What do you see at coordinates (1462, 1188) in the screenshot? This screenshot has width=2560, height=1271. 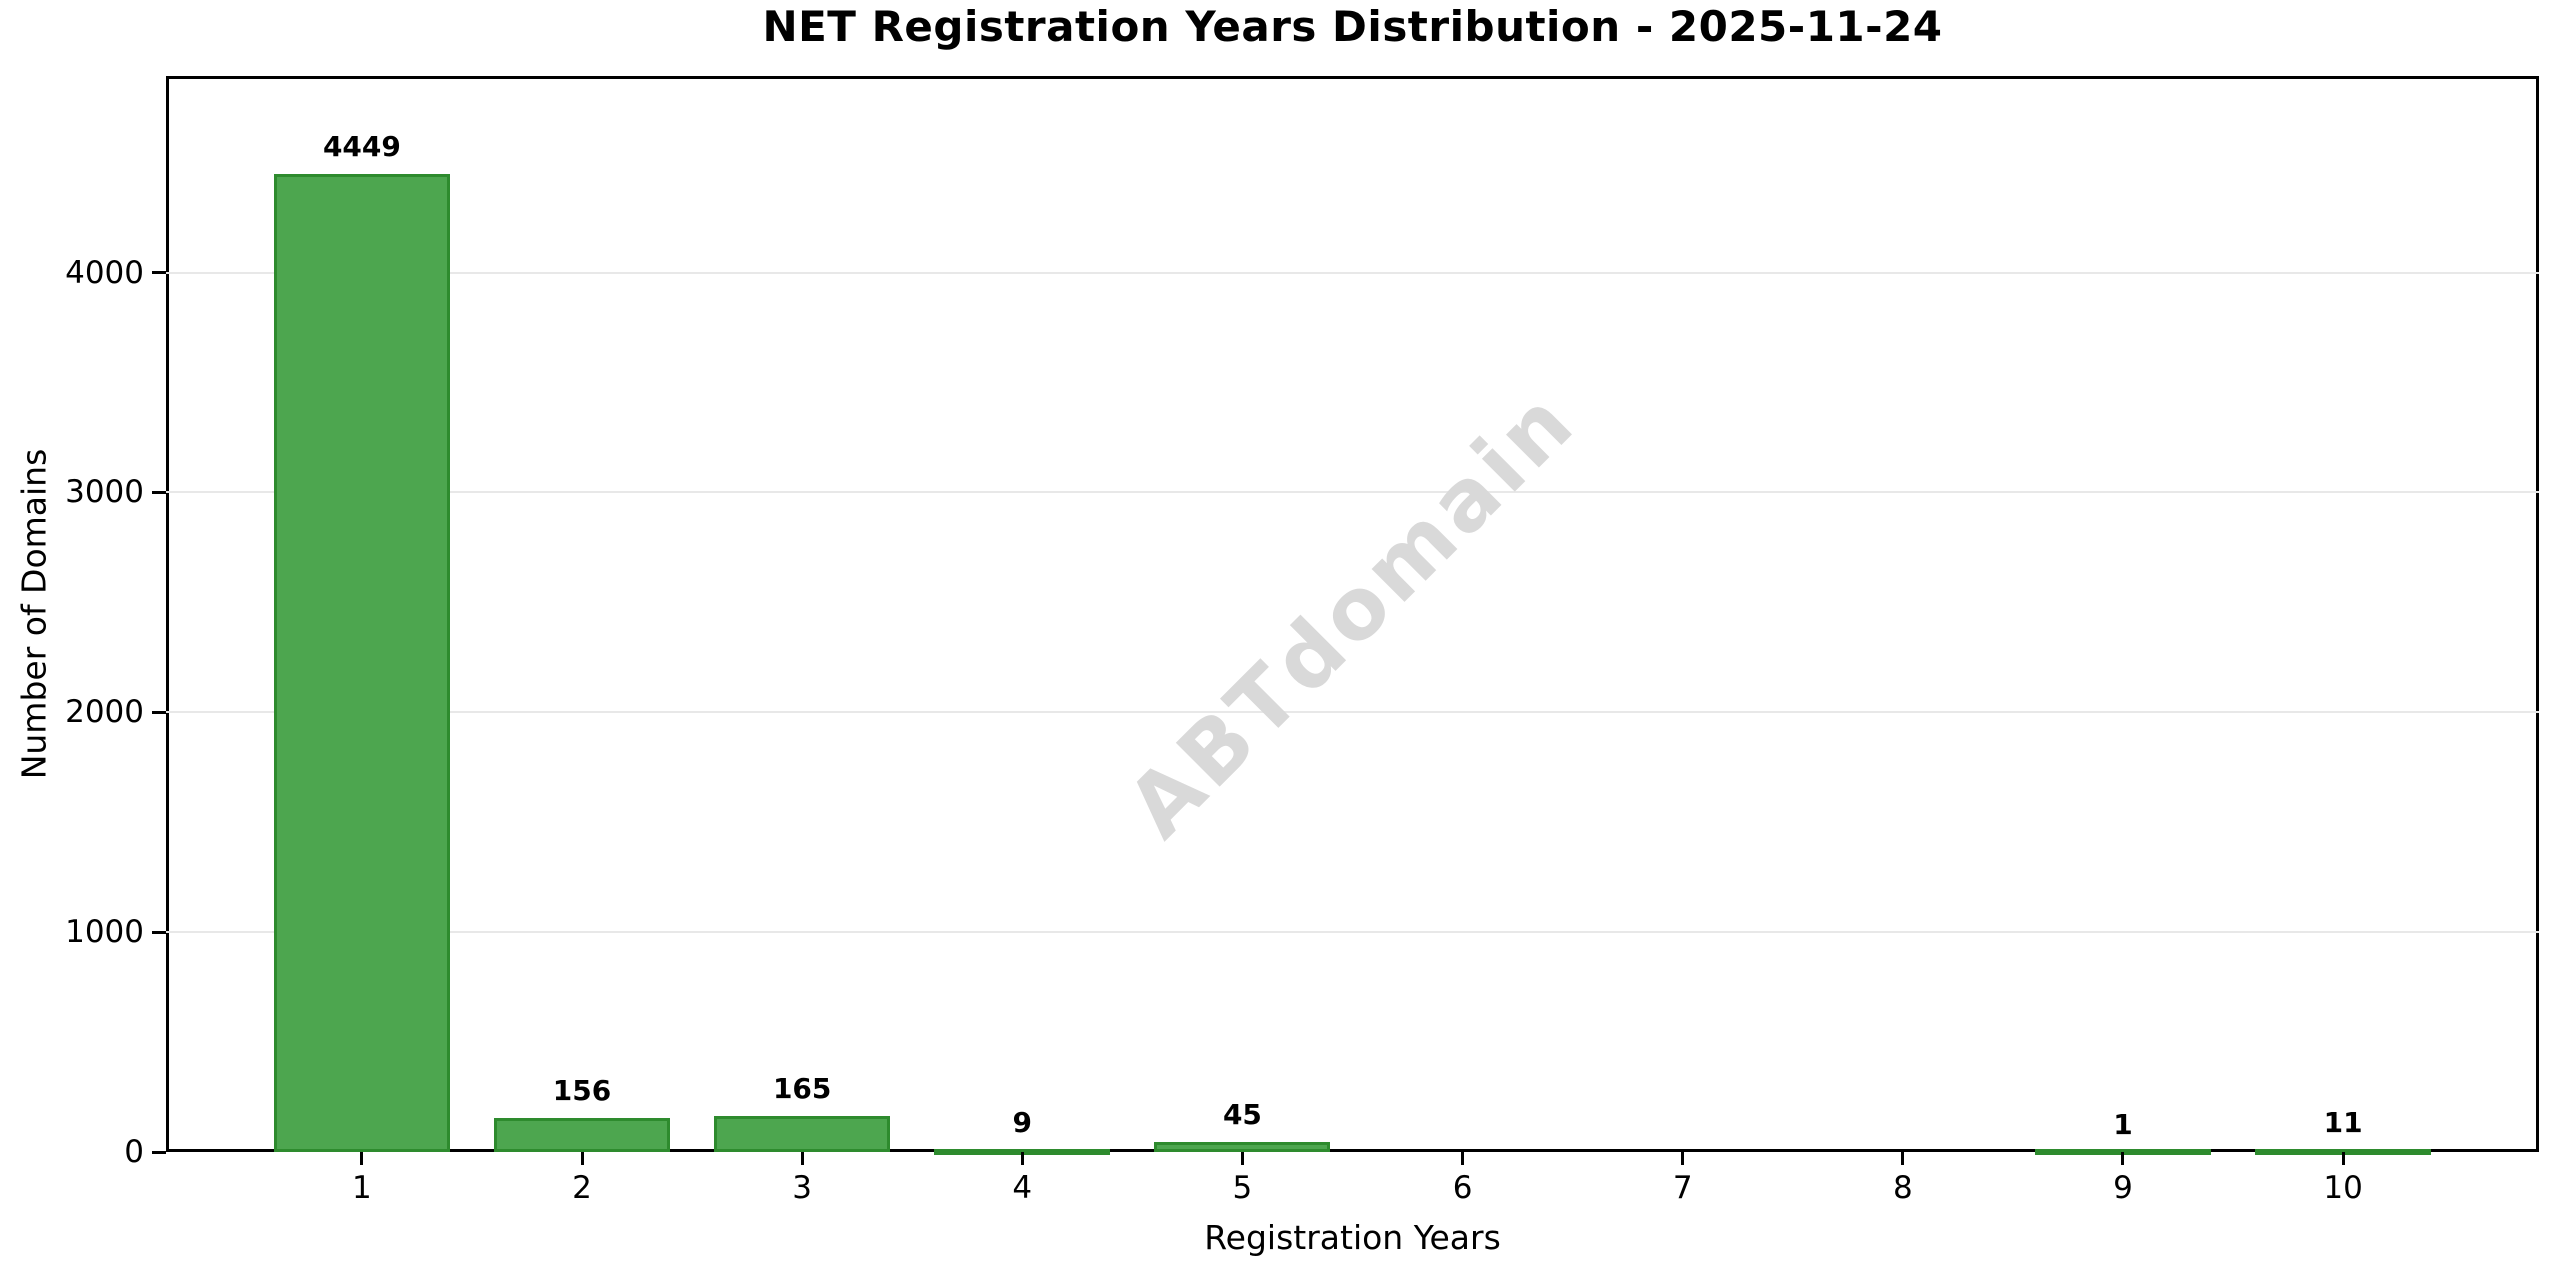 I see `x-tick-label: 6` at bounding box center [1462, 1188].